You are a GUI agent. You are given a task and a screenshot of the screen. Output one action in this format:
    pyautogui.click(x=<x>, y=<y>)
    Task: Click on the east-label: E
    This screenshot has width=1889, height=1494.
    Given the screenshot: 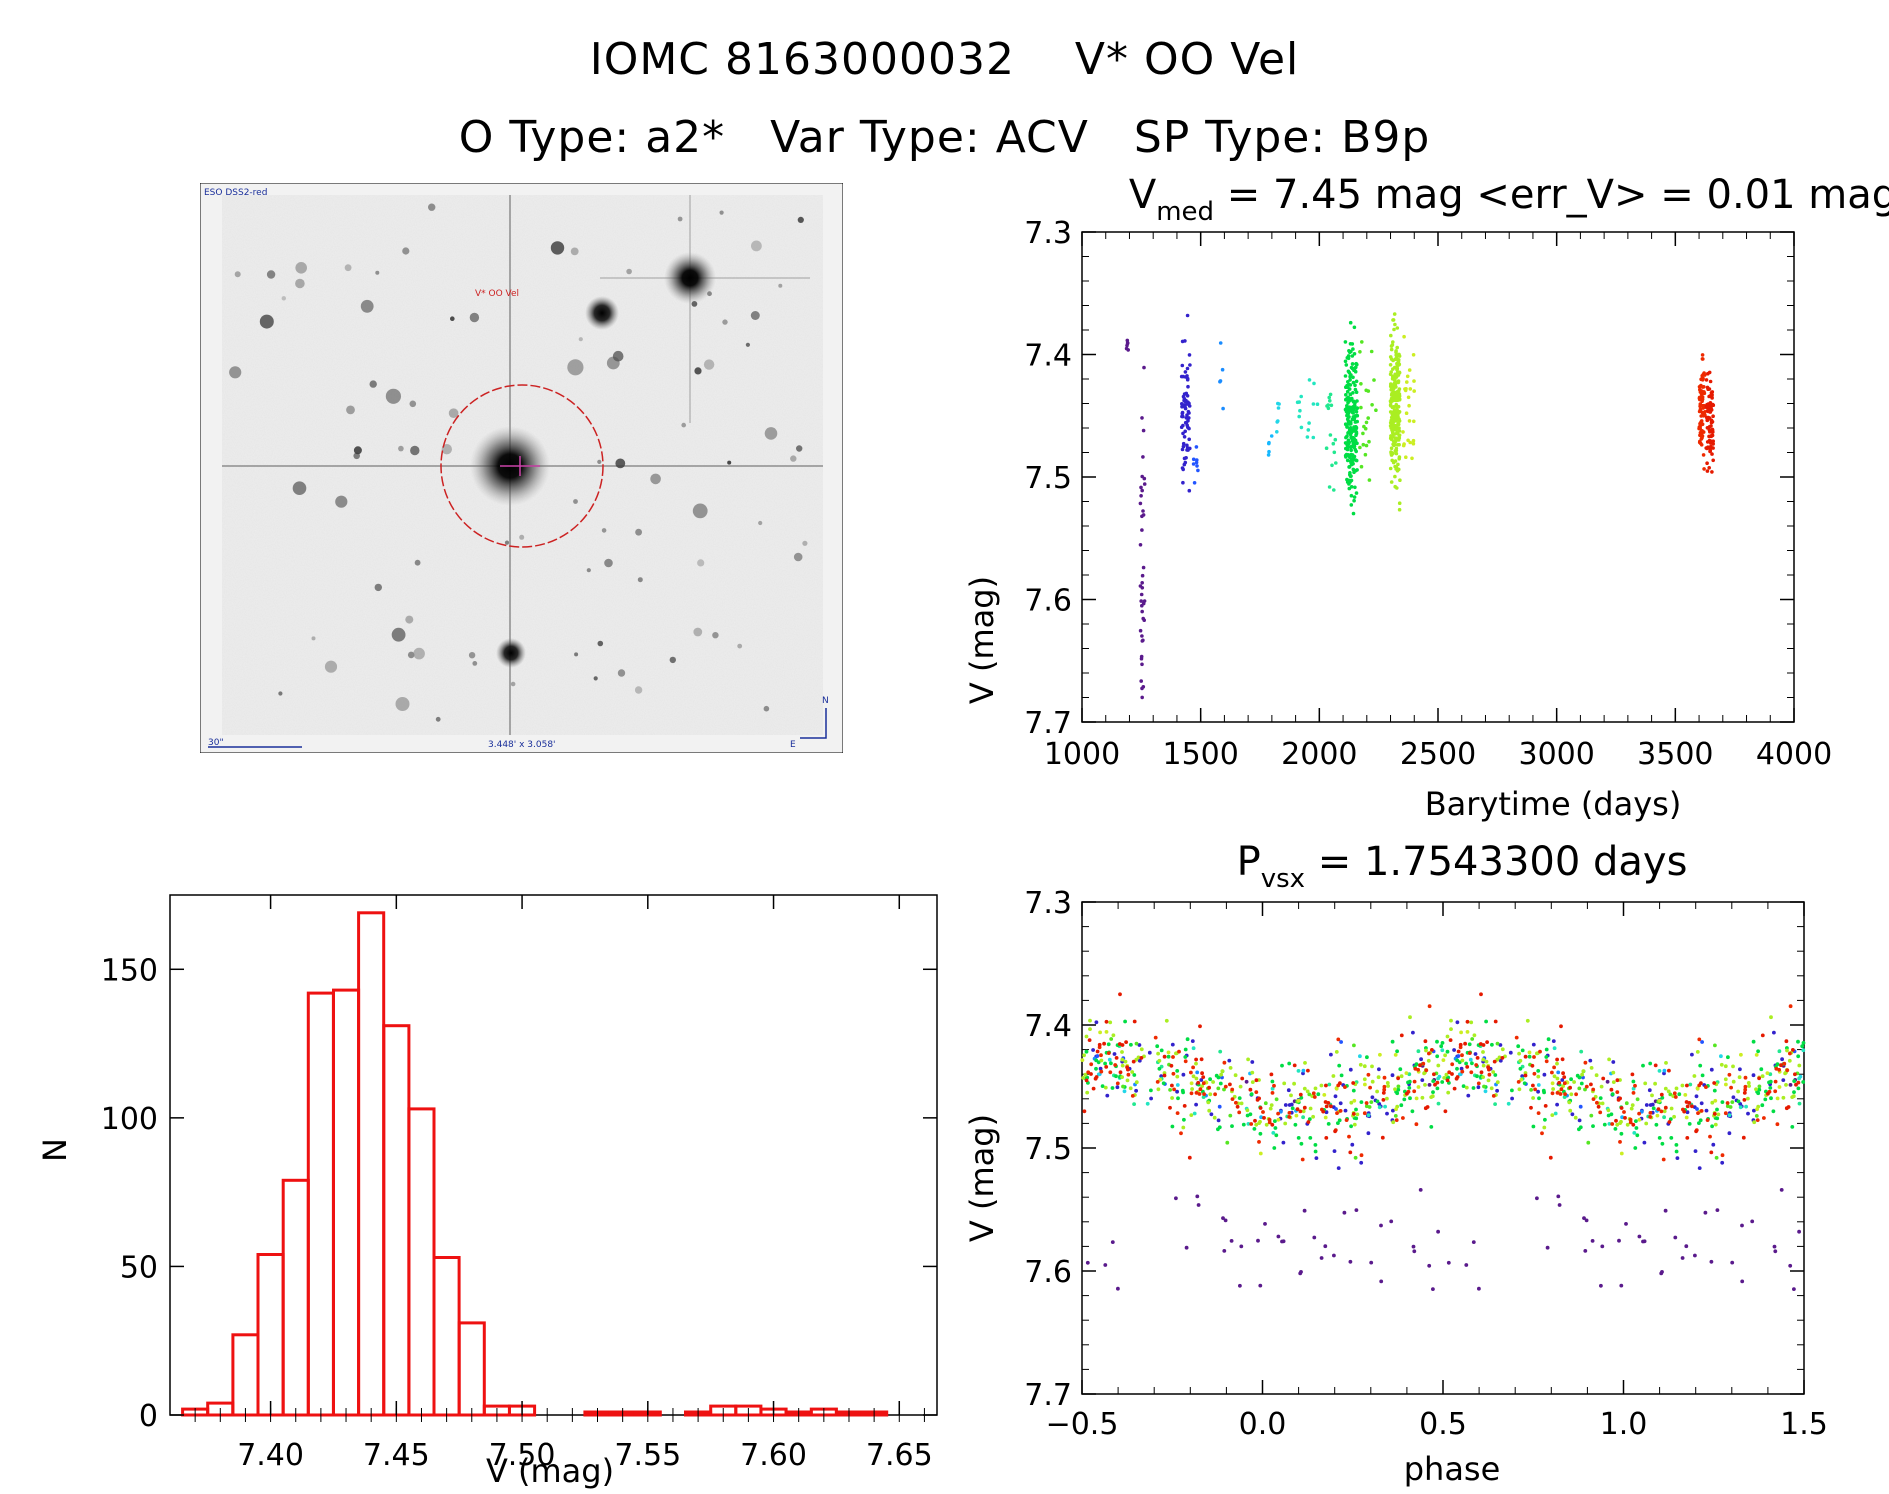 What is the action you would take?
    pyautogui.click(x=793, y=745)
    